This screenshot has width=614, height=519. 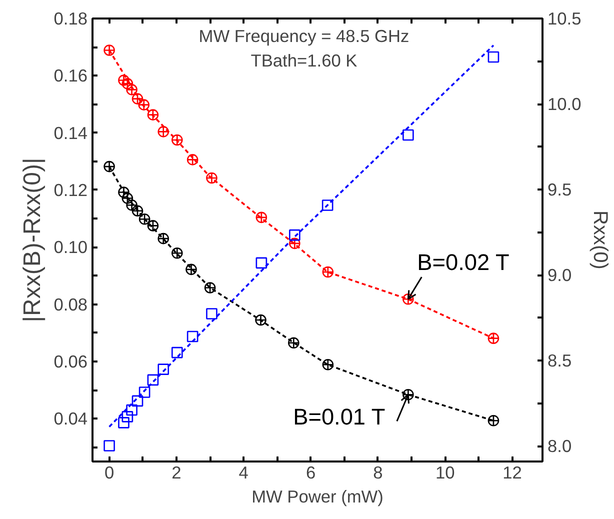 What do you see at coordinates (71, 418) in the screenshot?
I see `y-tick-label: 0.04` at bounding box center [71, 418].